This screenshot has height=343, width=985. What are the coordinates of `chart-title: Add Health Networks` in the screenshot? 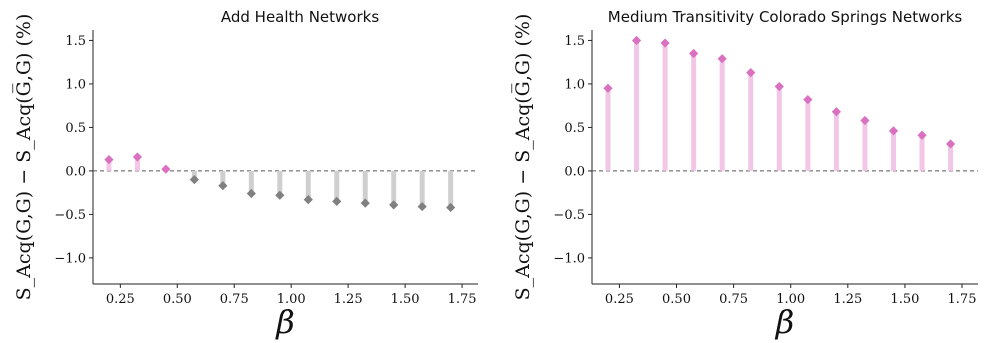 It's located at (300, 17).